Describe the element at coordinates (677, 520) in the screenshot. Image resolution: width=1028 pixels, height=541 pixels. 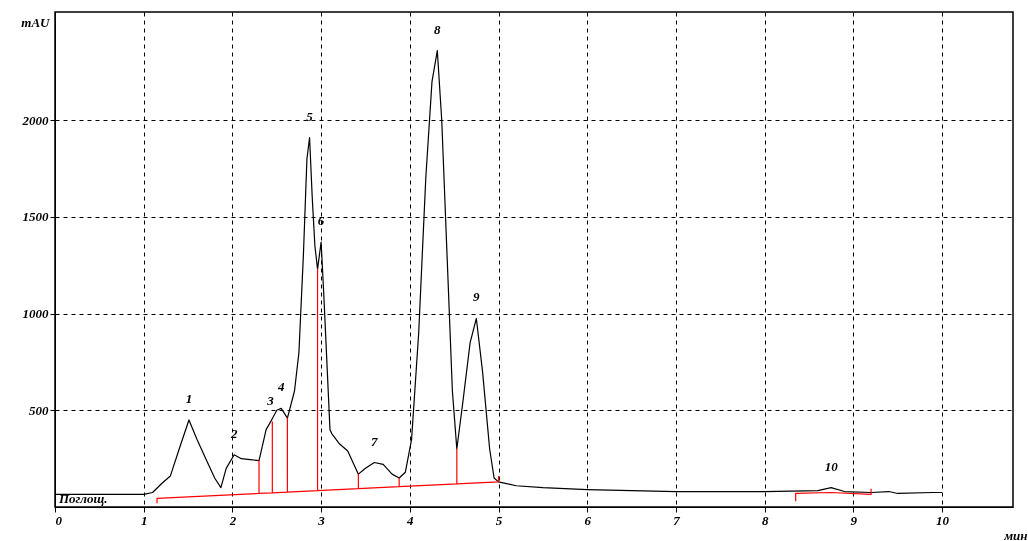
I see `x-tick-label: 7` at that location.